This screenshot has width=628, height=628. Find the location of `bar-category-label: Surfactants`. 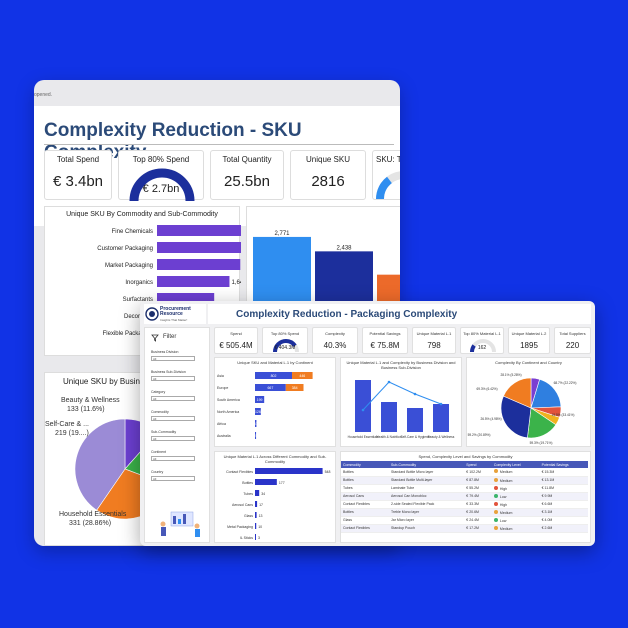

bar-category-label: Surfactants is located at coordinates (138, 300).